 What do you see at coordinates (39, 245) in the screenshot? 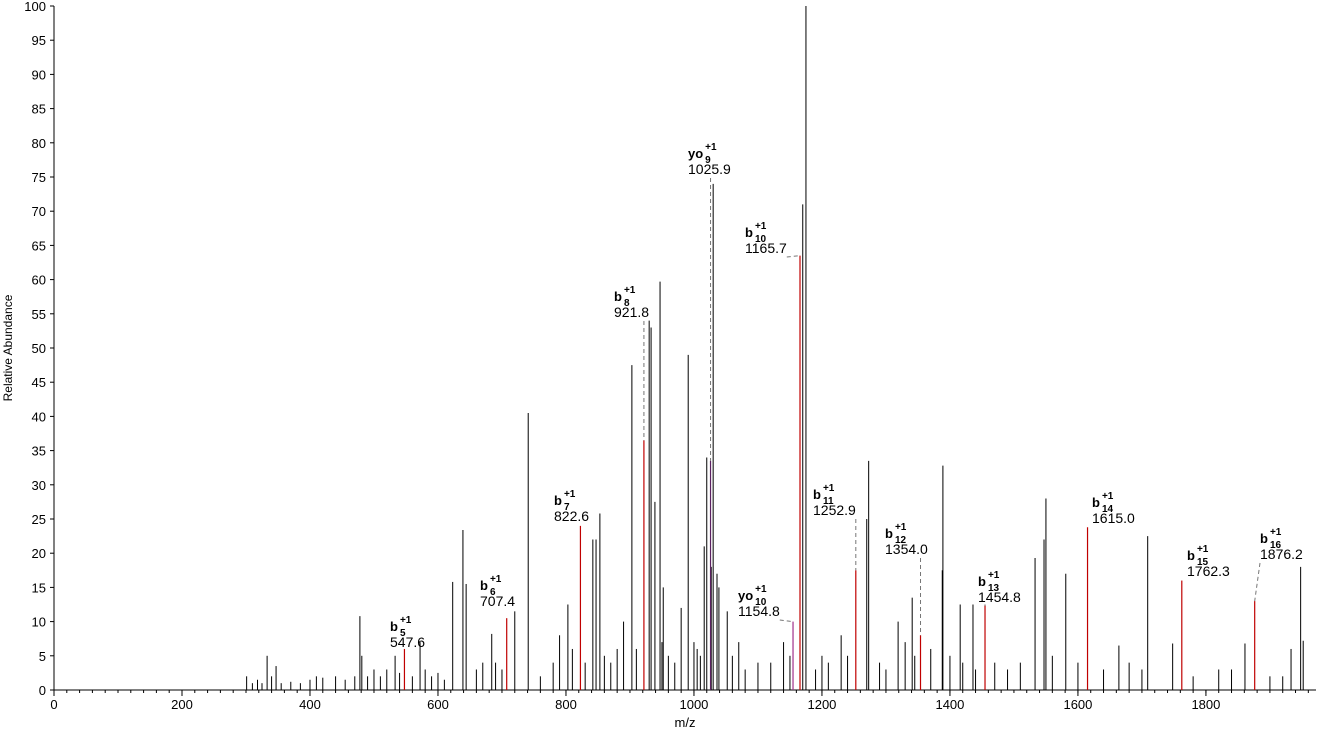
I see `y-tick-label: 65` at bounding box center [39, 245].